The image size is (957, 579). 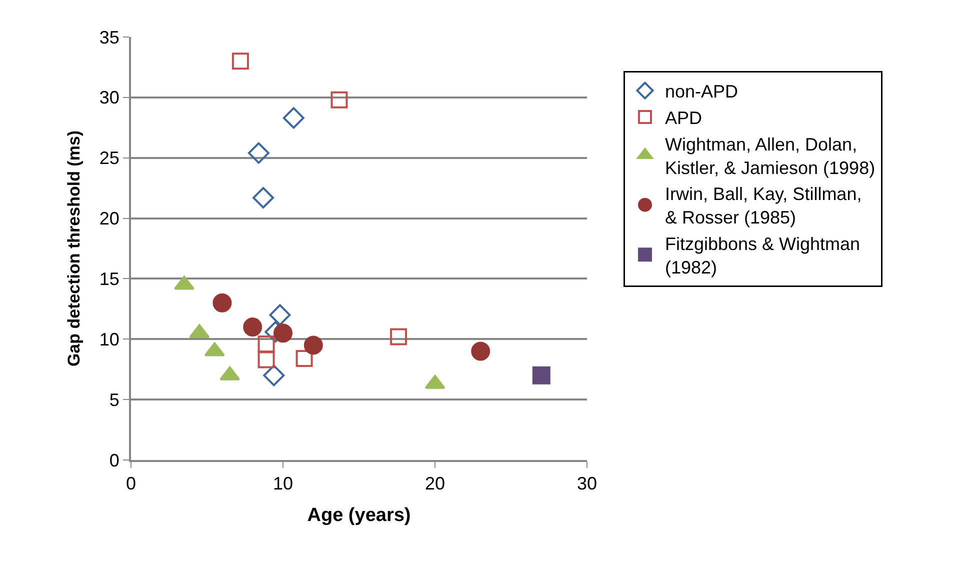 I want to click on legend-label: Fitzgibbons & Wightman (1982), so click(x=762, y=256).